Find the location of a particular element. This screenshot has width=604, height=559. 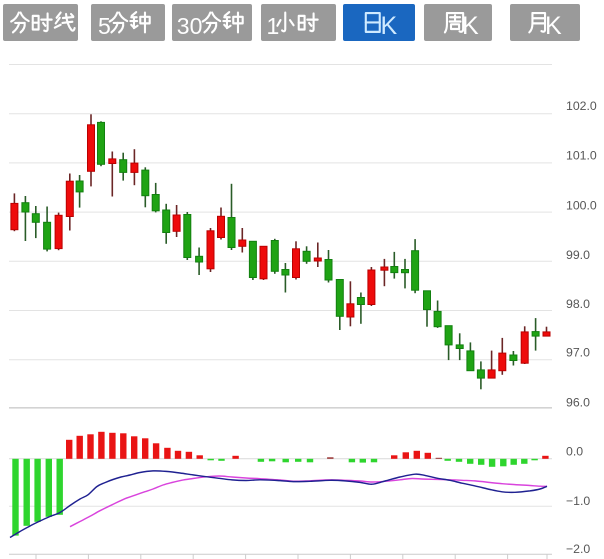

svg-text: 99.0 is located at coordinates (578, 255).